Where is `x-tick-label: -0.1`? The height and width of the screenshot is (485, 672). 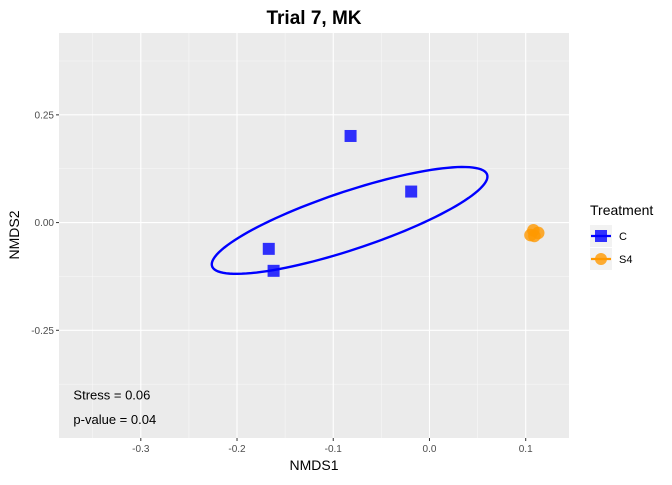 x-tick-label: -0.1 is located at coordinates (334, 449).